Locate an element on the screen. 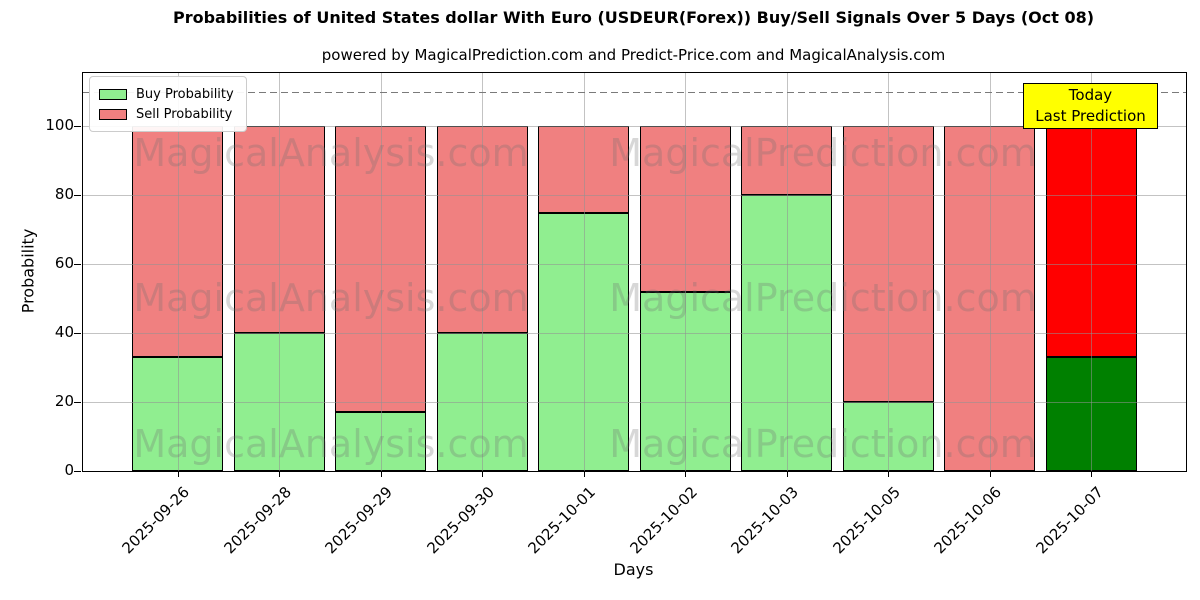 This screenshot has width=1200, height=600. x-tick-label: 2025-10-02 is located at coordinates (663, 520).